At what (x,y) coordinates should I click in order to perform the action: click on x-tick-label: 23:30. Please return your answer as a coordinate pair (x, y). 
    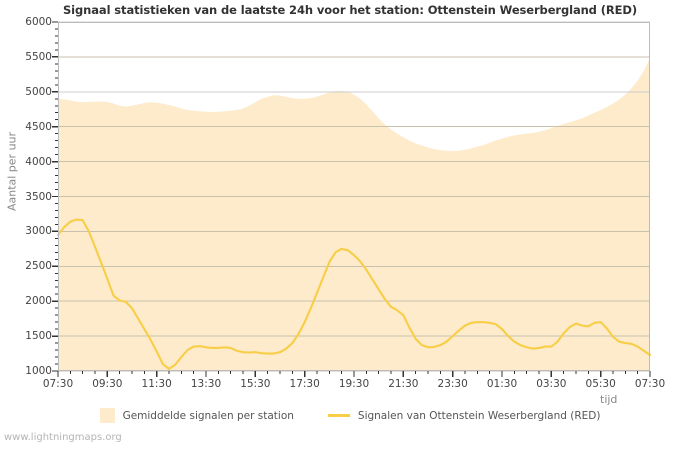
    Looking at the image, I should click on (452, 384).